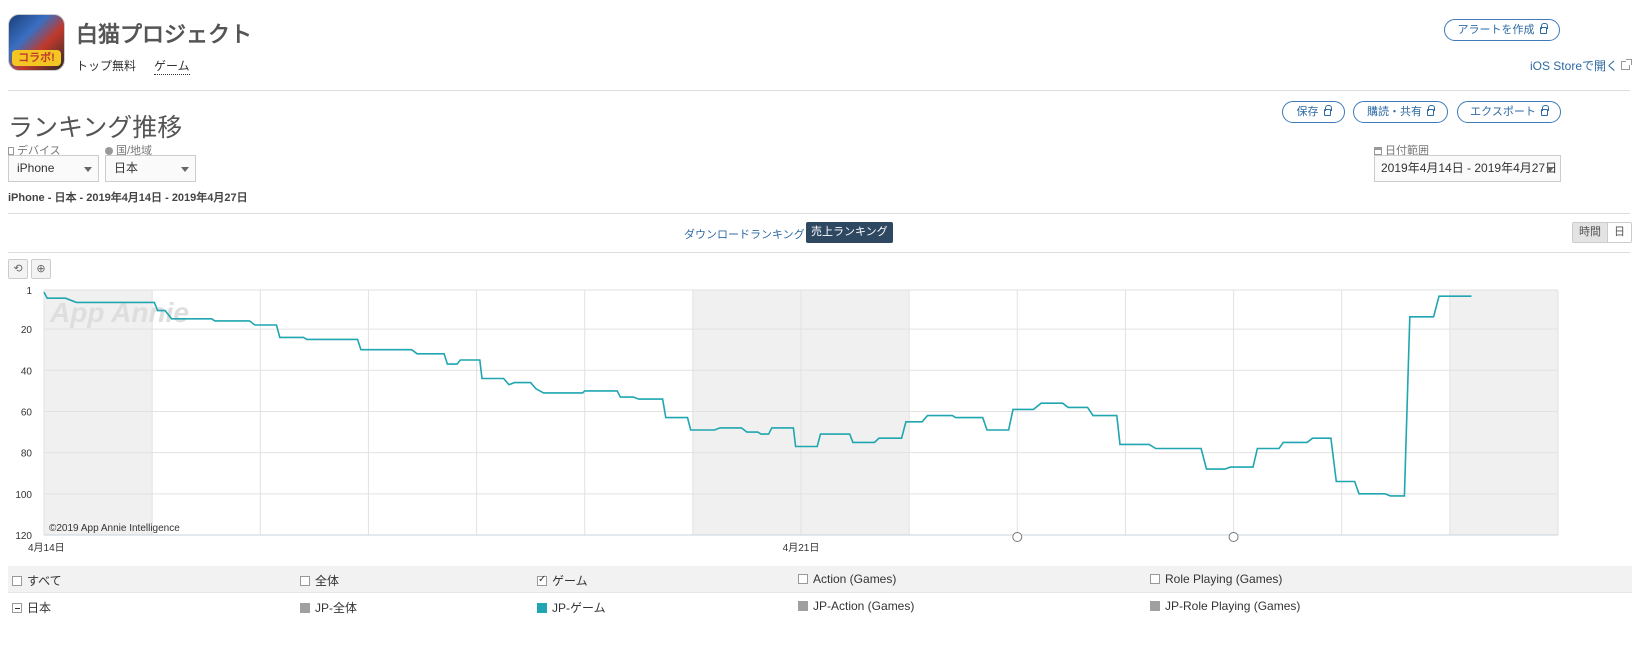 This screenshot has width=1638, height=669. I want to click on device-label: デバイス, so click(34, 150).